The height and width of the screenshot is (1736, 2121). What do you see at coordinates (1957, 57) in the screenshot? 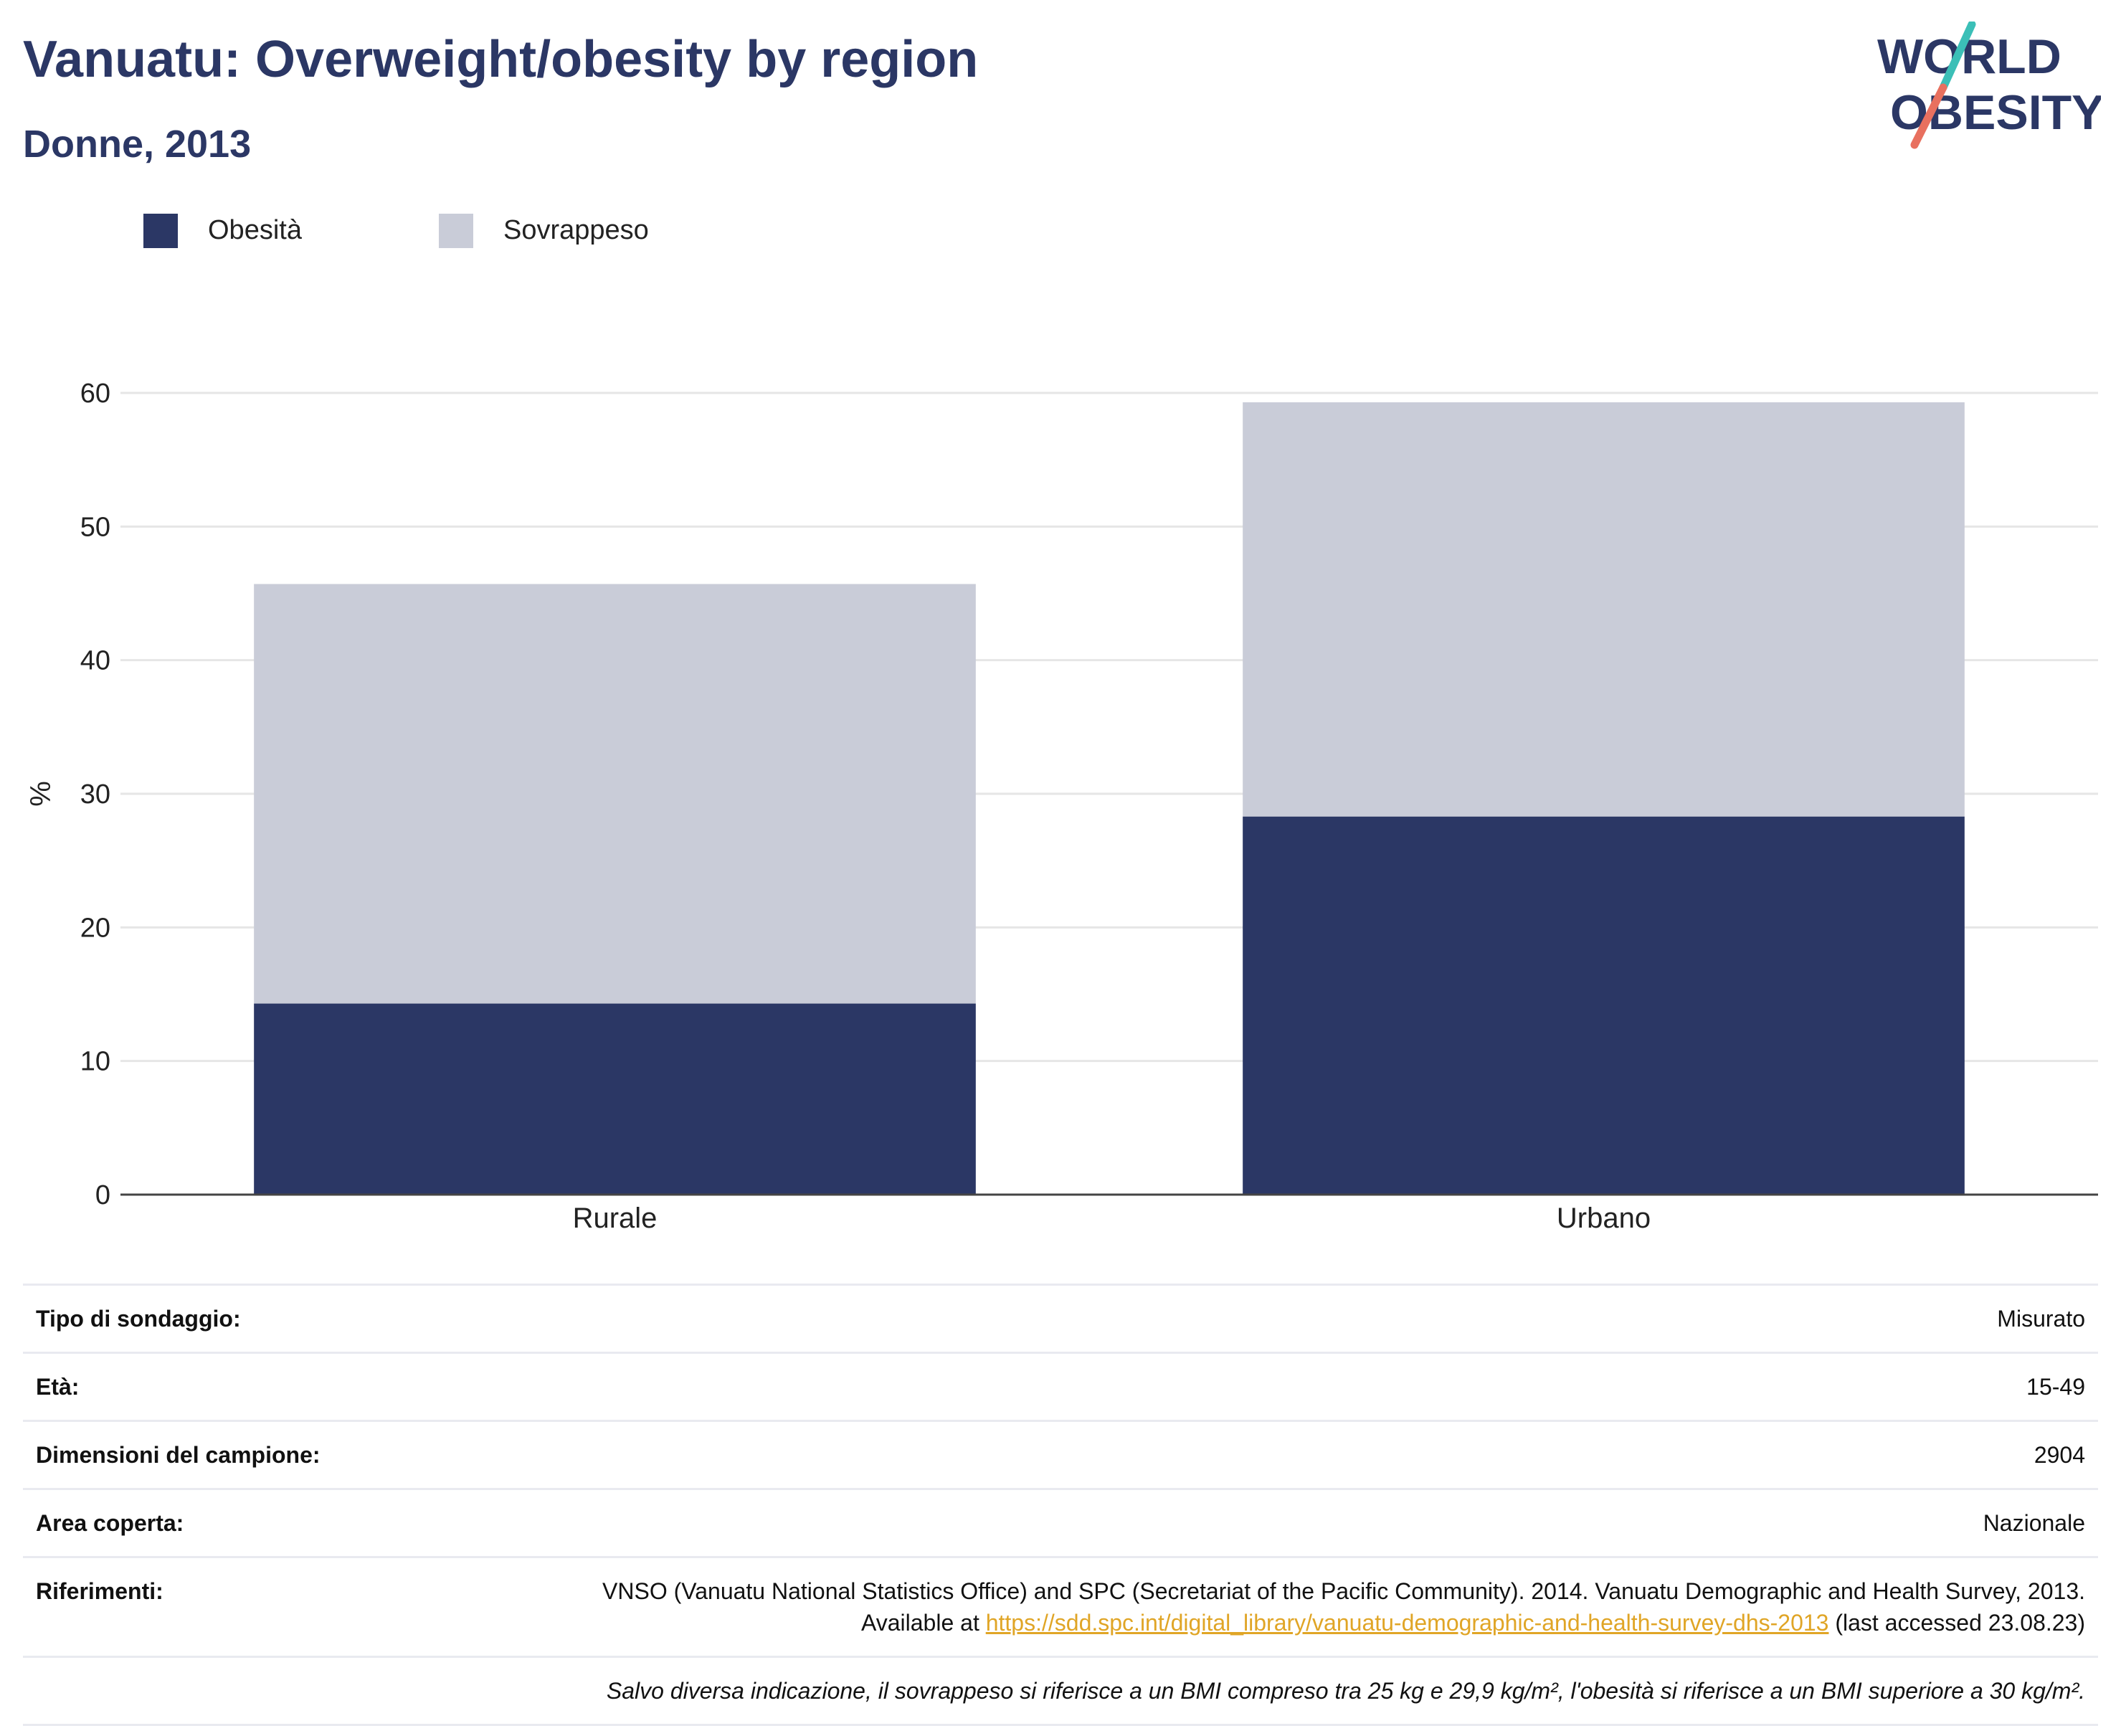
I see `logo-slash-teal` at bounding box center [1957, 57].